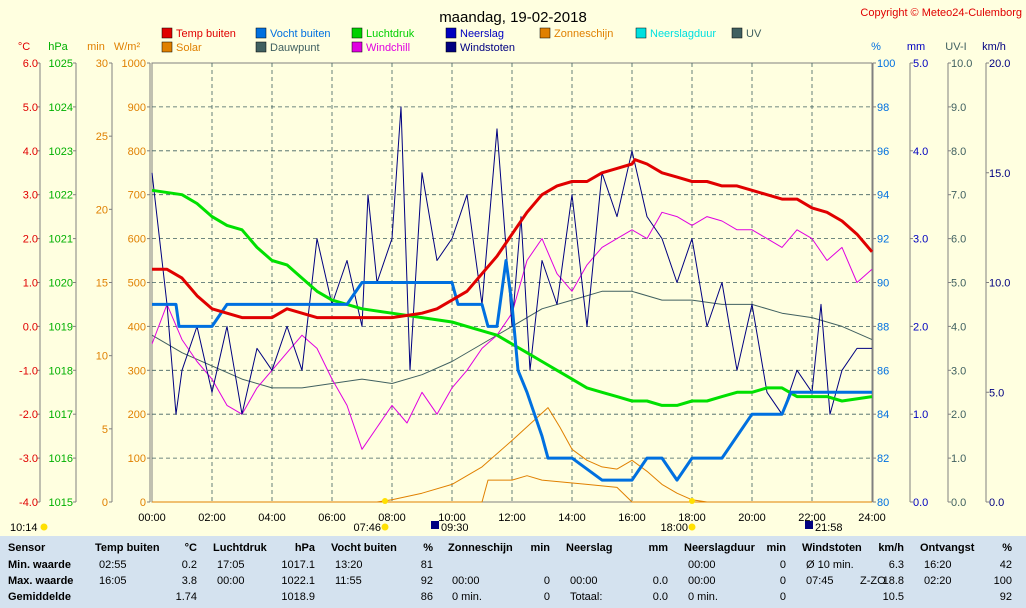 This screenshot has width=1026, height=608. What do you see at coordinates (28, 503) in the screenshot?
I see `temp-axis-tick-label: -4.0` at bounding box center [28, 503].